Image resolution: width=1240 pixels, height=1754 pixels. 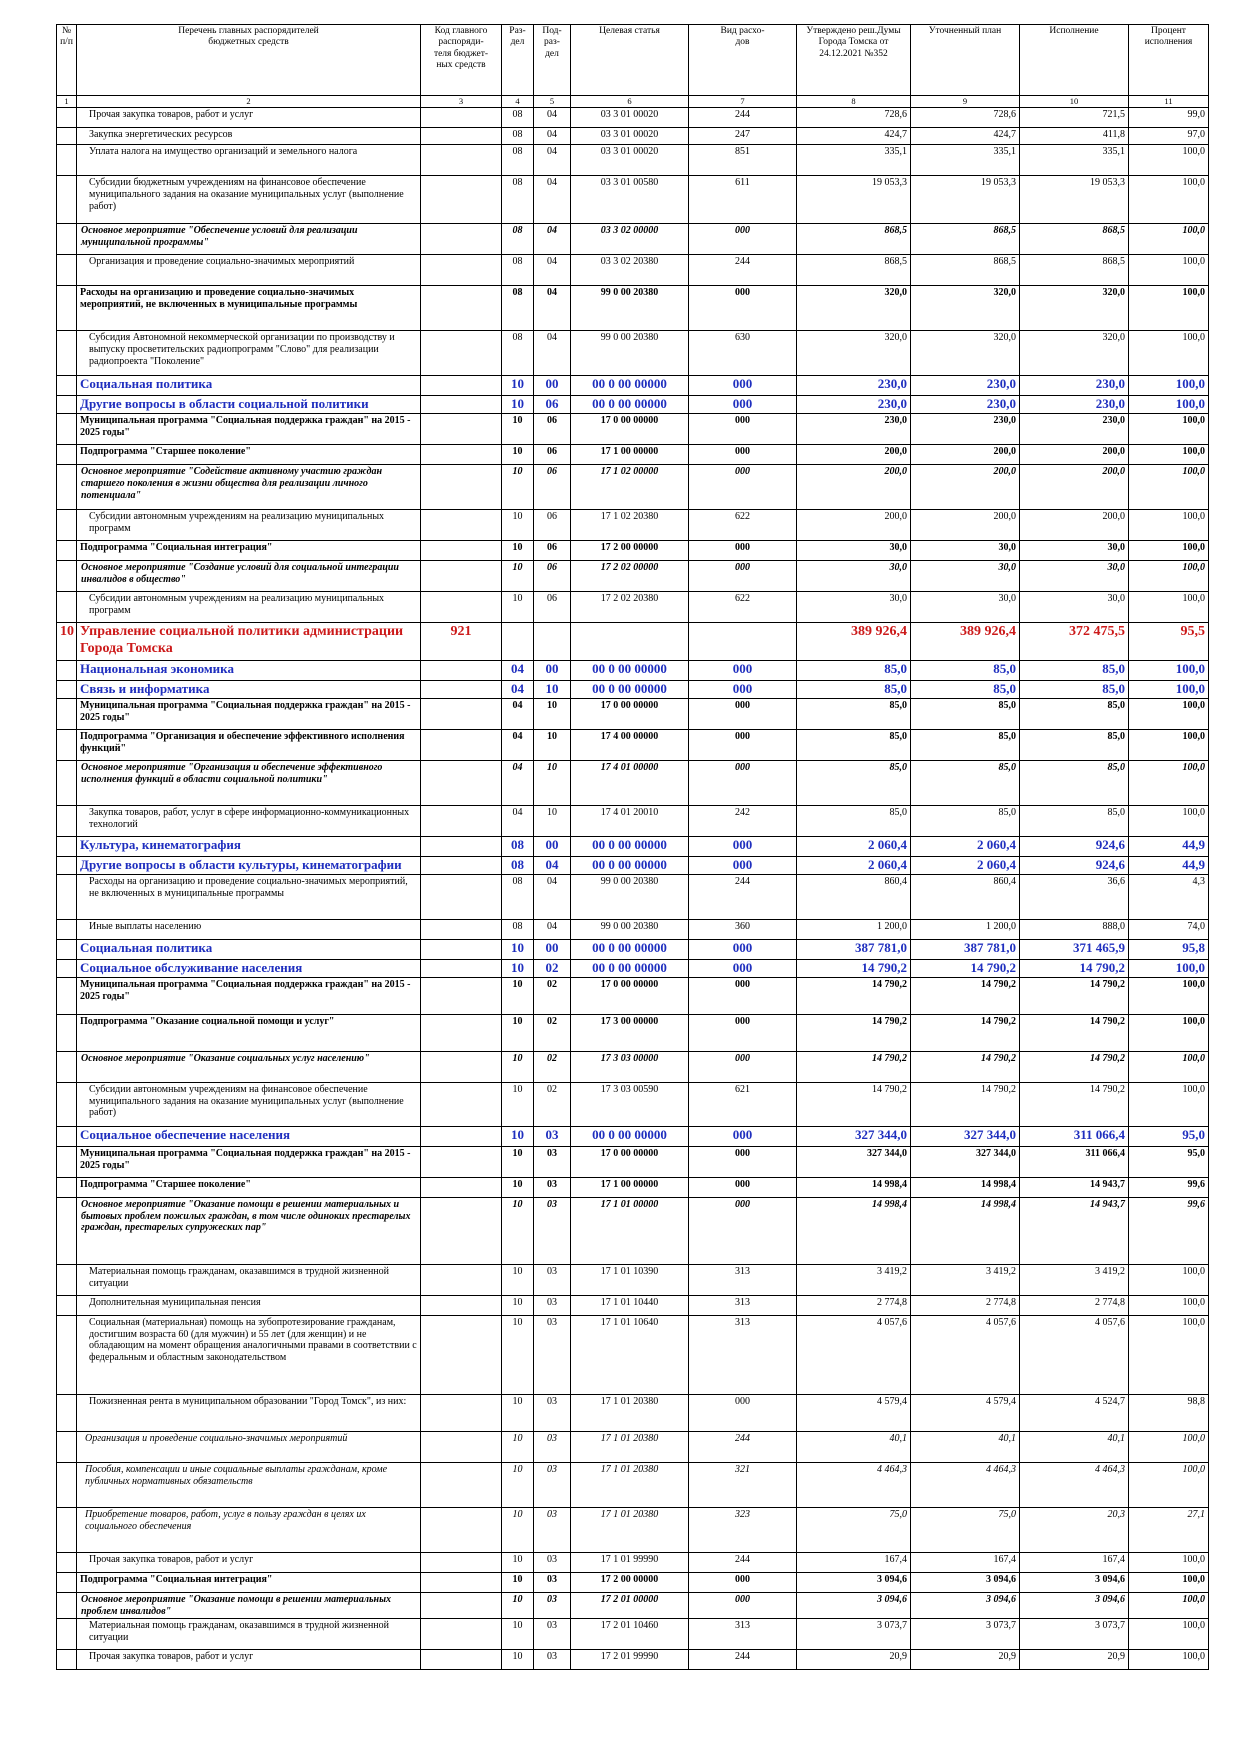 What do you see at coordinates (1074, 1634) in the screenshot?
I see `row-execution: 3 073,7` at bounding box center [1074, 1634].